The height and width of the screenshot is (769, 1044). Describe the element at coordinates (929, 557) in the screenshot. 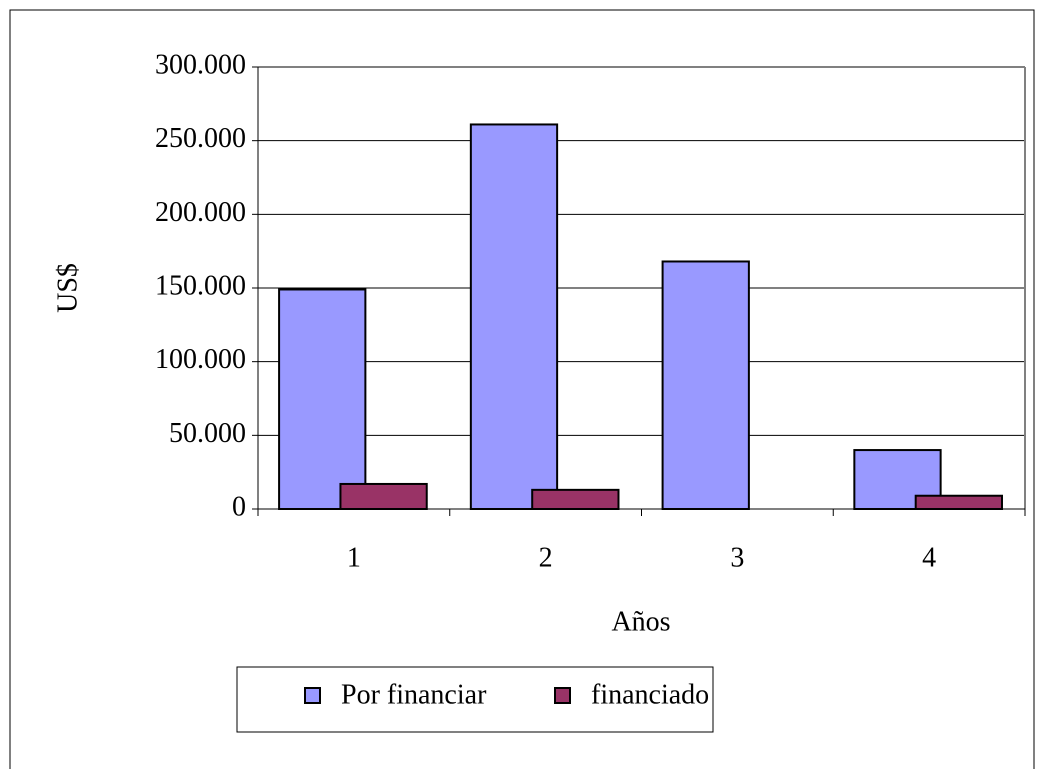

I see `x-tick-label: 4` at that location.